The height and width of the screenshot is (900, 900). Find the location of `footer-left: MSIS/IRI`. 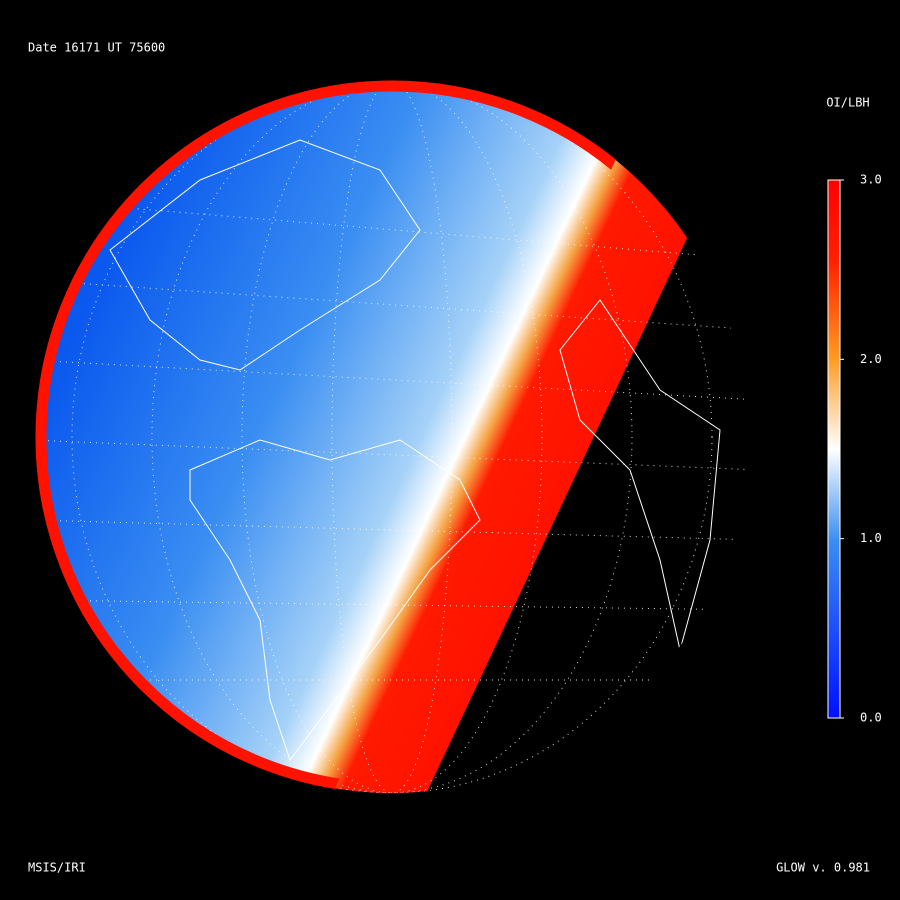

footer-left: MSIS/IRI is located at coordinates (57, 868).